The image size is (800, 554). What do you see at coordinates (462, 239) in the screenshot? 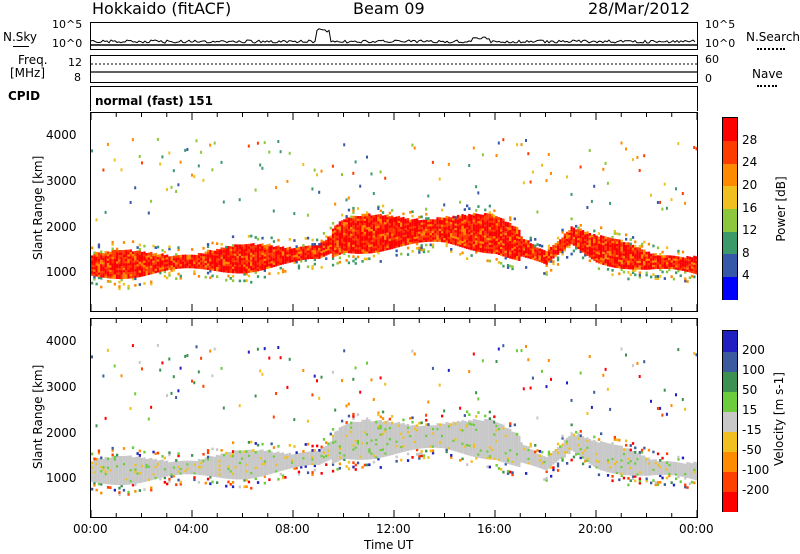
I see `power-cell-2077` at bounding box center [462, 239].